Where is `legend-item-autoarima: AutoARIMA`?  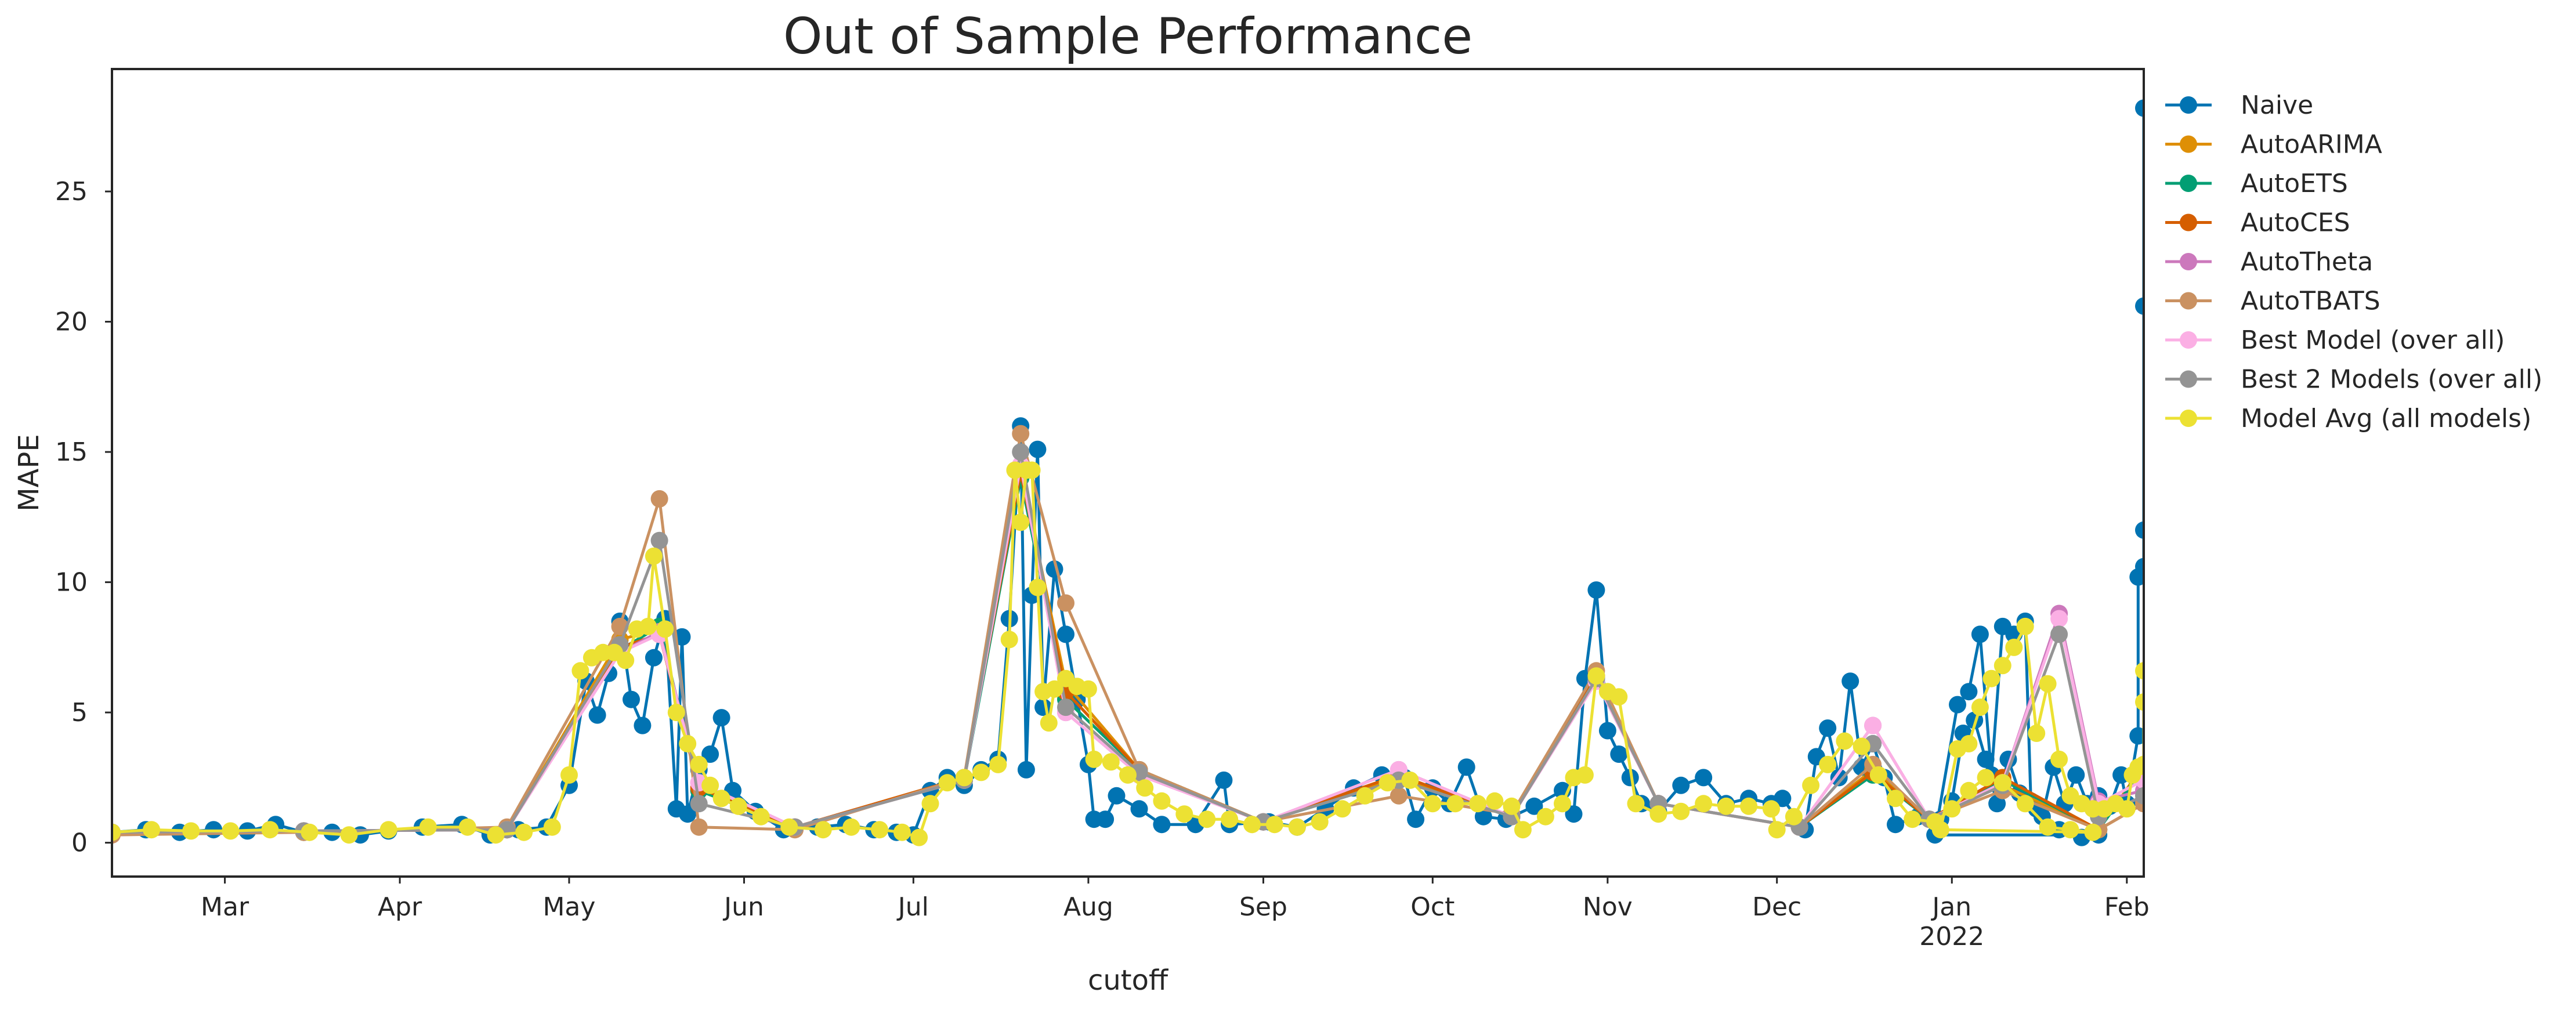 legend-item-autoarima: AutoARIMA is located at coordinates (2273, 145).